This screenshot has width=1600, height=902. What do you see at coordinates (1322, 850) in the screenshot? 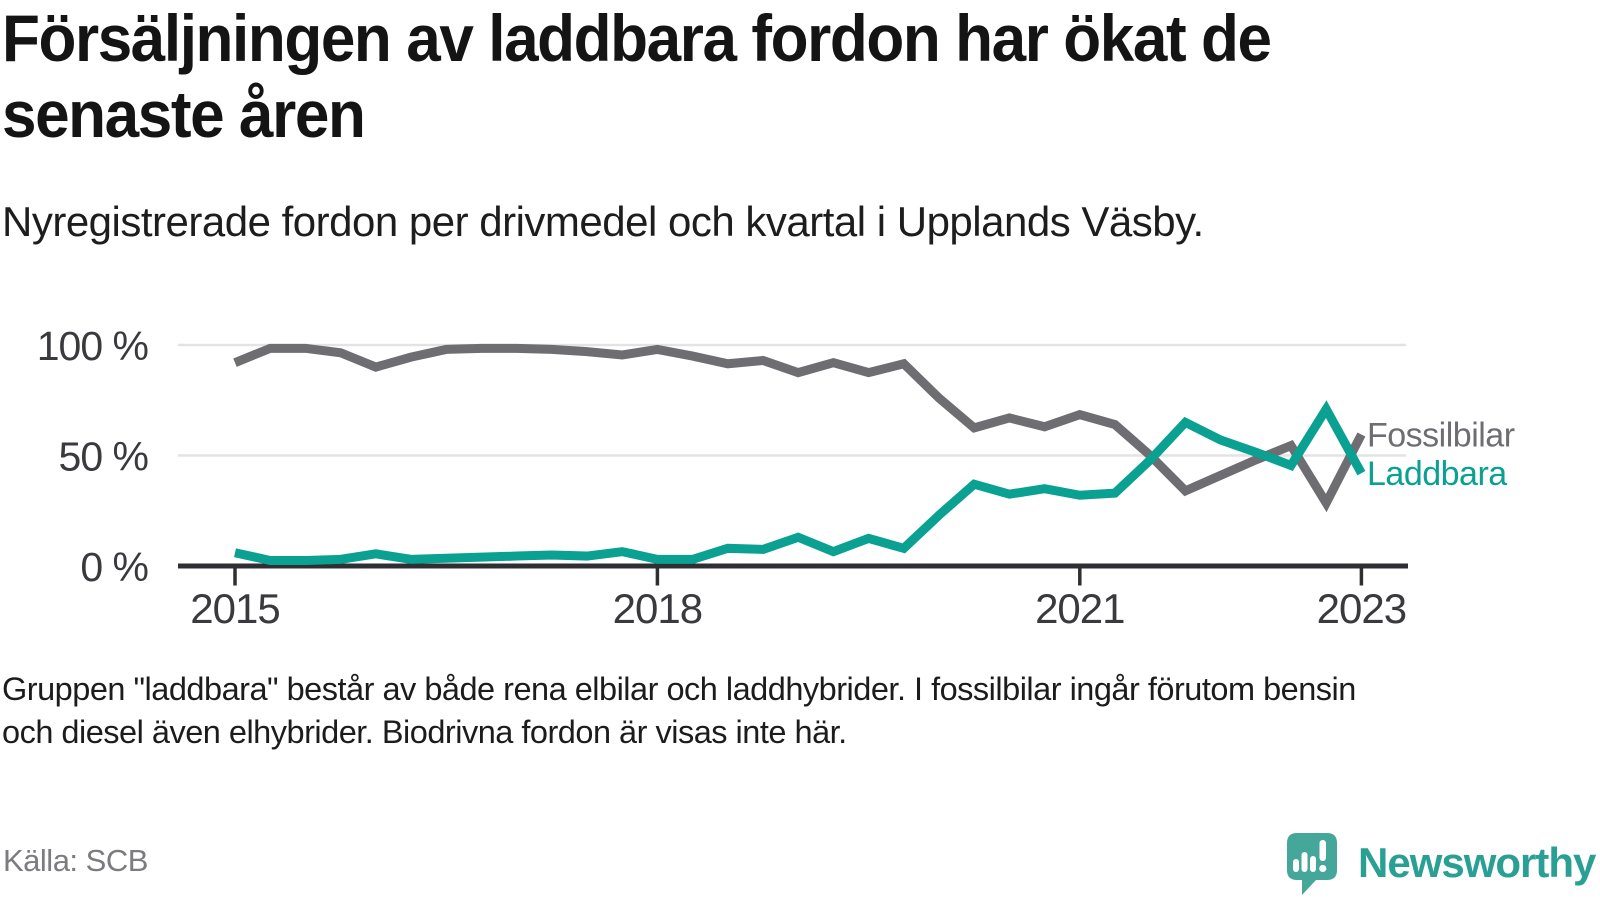
I see `exclamation-stroke` at bounding box center [1322, 850].